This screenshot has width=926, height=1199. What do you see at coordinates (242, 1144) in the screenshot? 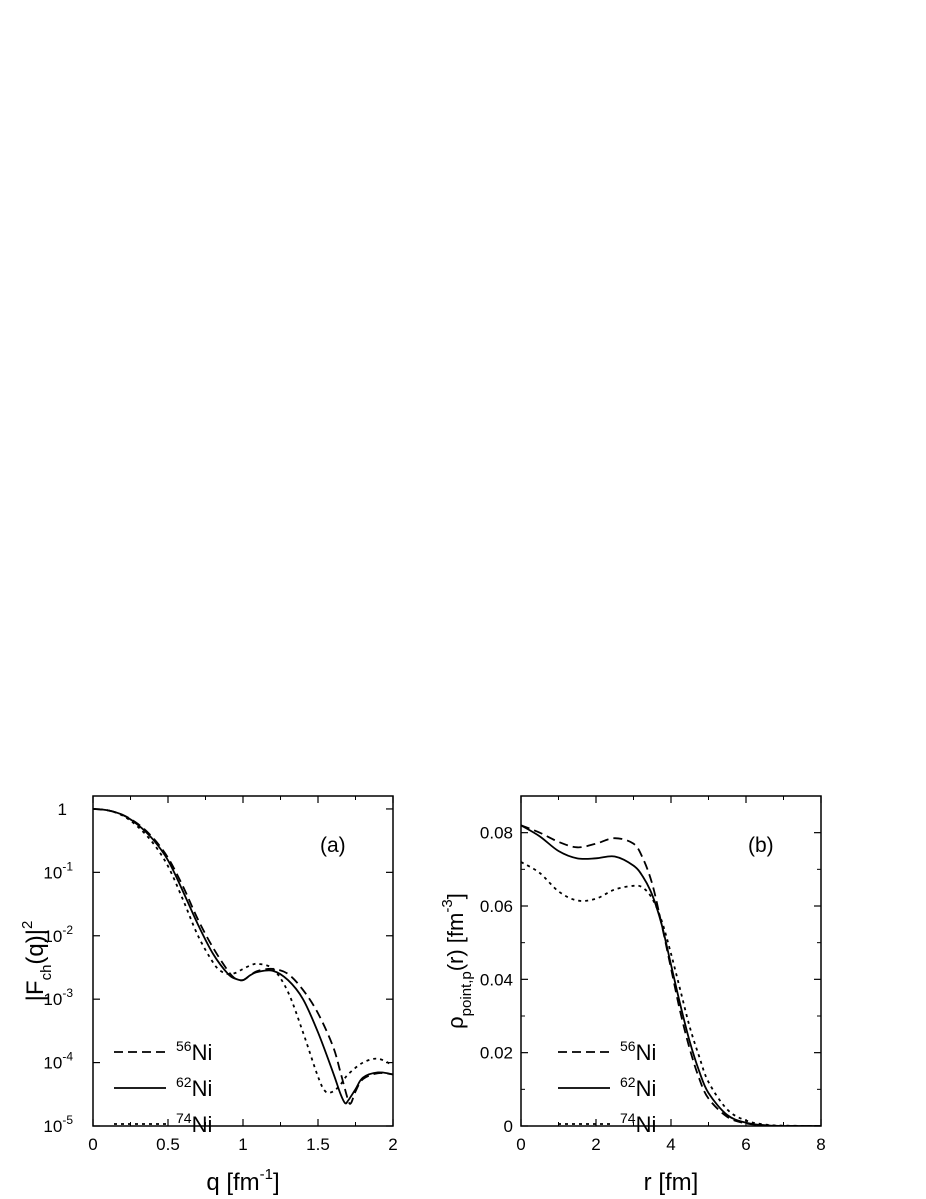
I see `panel-a-x-tick-label: 1` at bounding box center [242, 1144].